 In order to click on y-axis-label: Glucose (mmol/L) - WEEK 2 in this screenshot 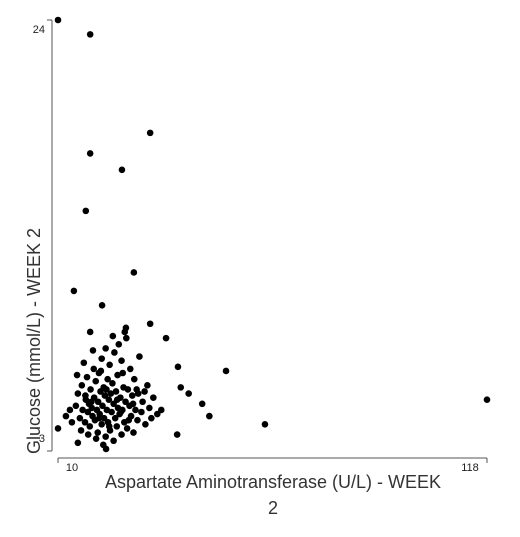, I will do `click(34, 341)`.